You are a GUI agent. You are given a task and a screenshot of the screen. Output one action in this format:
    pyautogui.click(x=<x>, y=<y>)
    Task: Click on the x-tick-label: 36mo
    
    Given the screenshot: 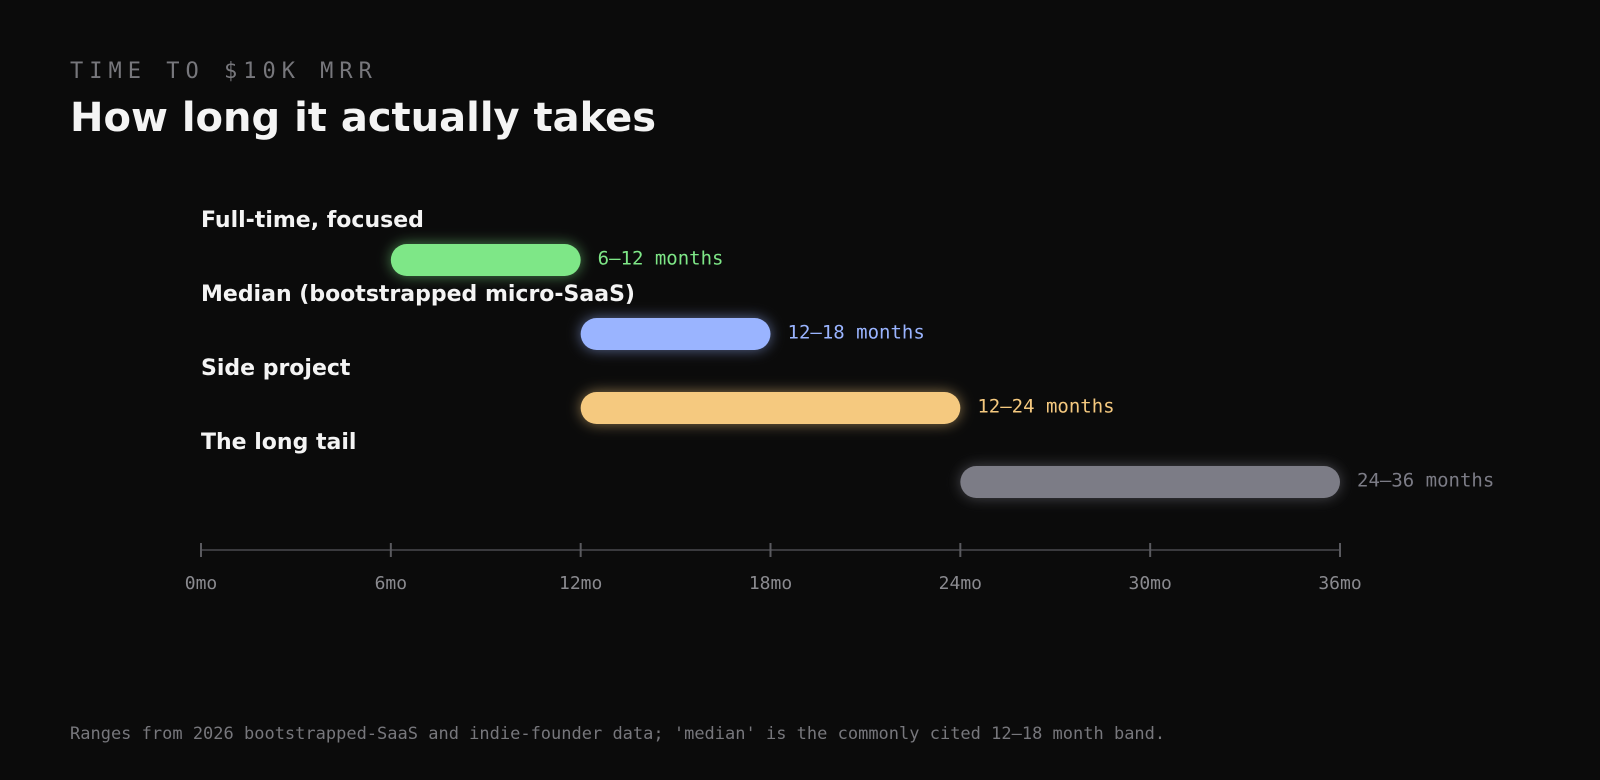 What is the action you would take?
    pyautogui.click(x=1339, y=583)
    